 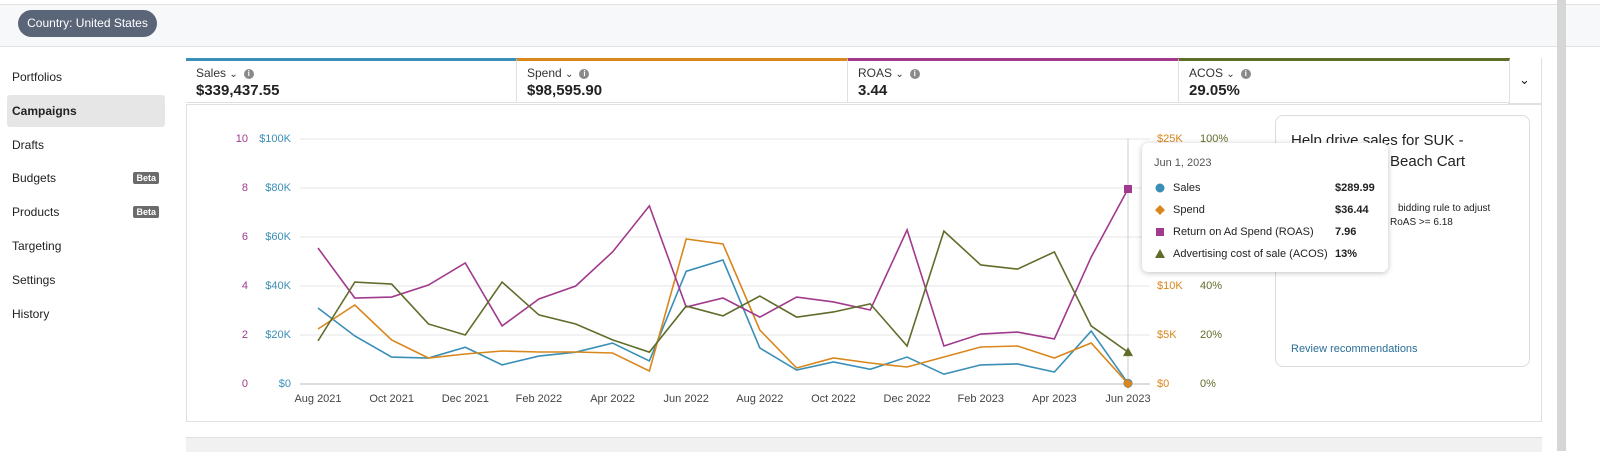 What do you see at coordinates (1211, 335) in the screenshot?
I see `y-tick-label: 20%` at bounding box center [1211, 335].